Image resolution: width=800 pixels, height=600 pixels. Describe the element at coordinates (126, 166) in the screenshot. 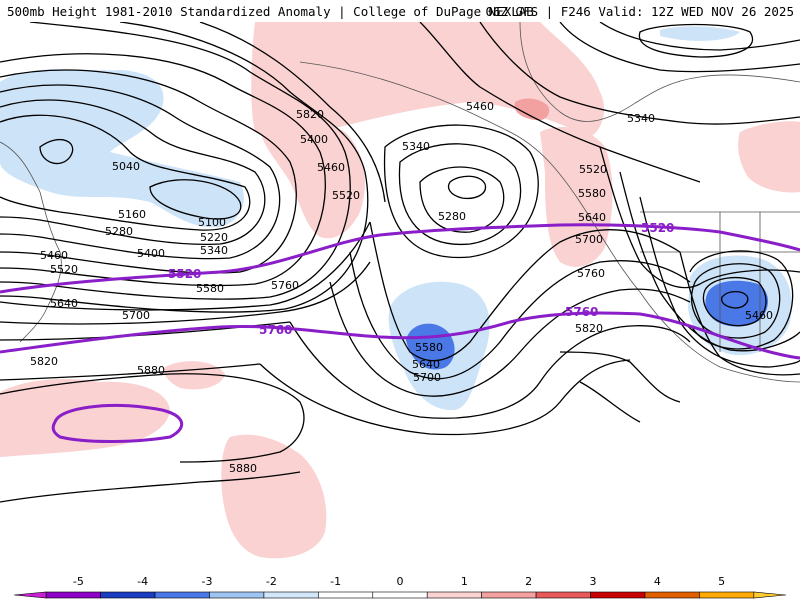

I see `contour-label: 5040` at that location.